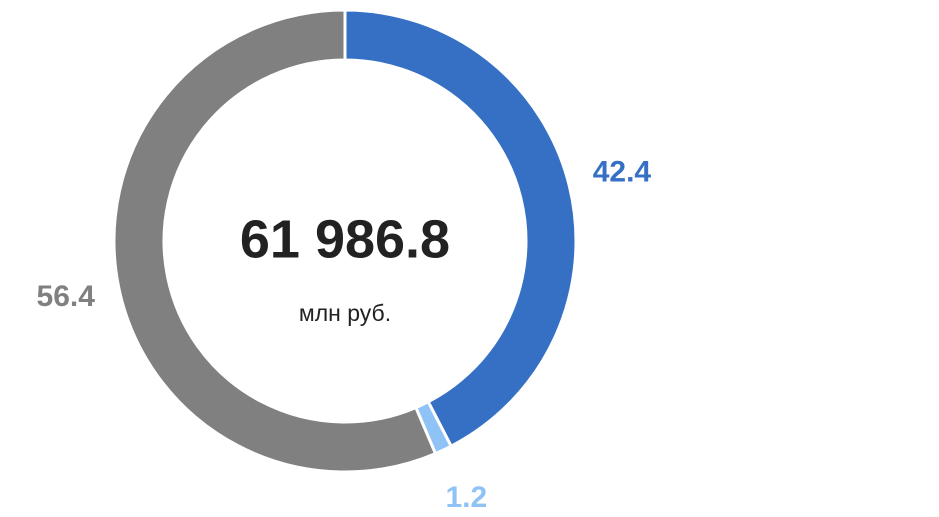 Image resolution: width=939 pixels, height=517 pixels. What do you see at coordinates (466, 497) in the screenshot?
I see `data-label: 1.2` at bounding box center [466, 497].